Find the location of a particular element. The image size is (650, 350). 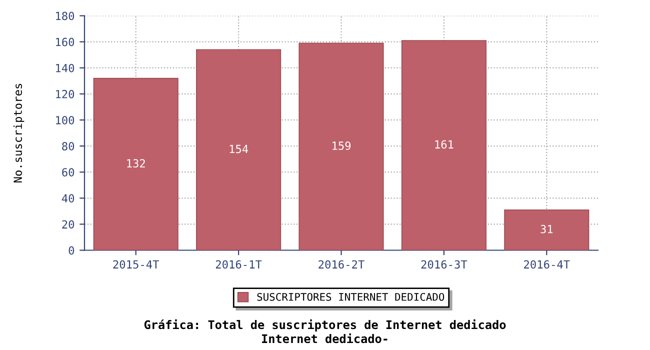

y-axis-title: No.suscriptores is located at coordinates (18, 133).